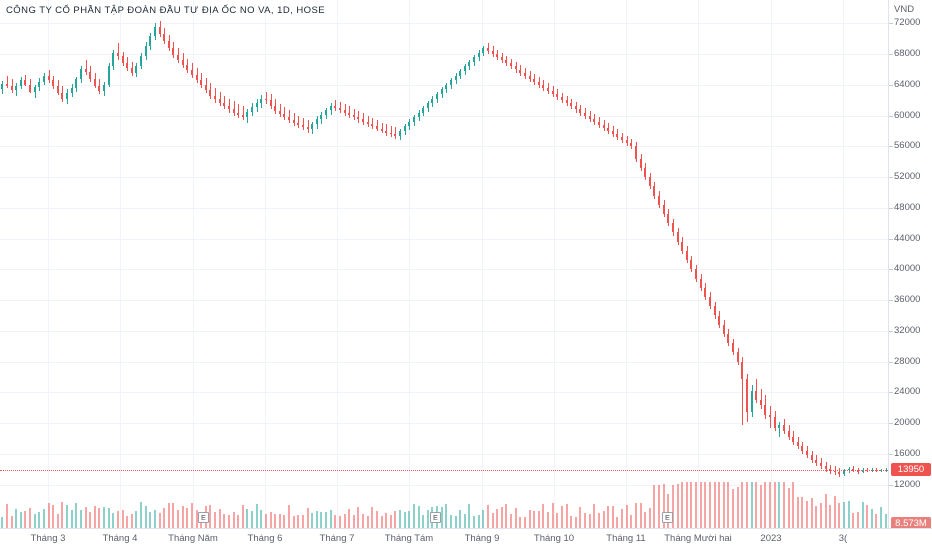 The height and width of the screenshot is (551, 932). I want to click on time-tick-label: 2023, so click(771, 538).